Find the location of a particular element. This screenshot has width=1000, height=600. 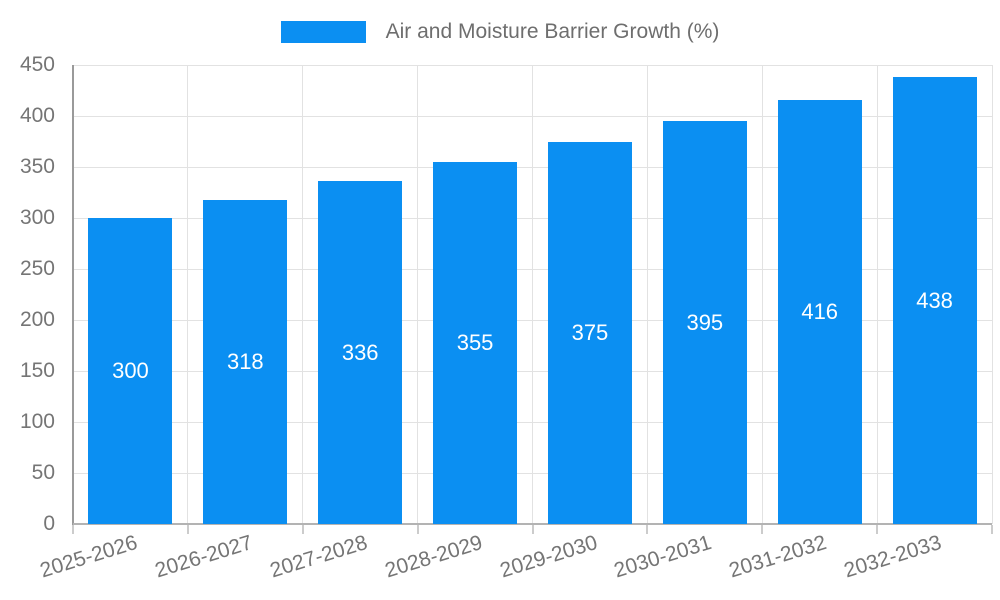

bar-value-label: 438 is located at coordinates (934, 300).